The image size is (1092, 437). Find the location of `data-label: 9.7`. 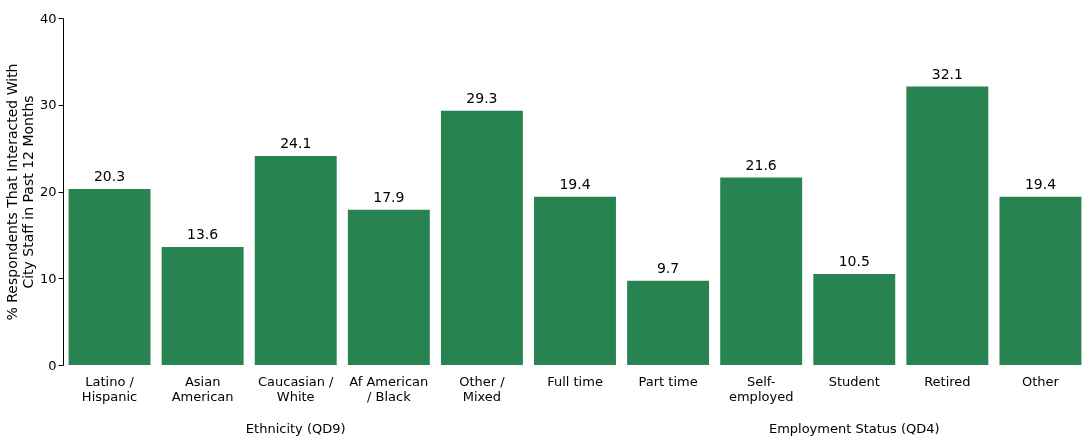

data-label: 9.7 is located at coordinates (668, 267).